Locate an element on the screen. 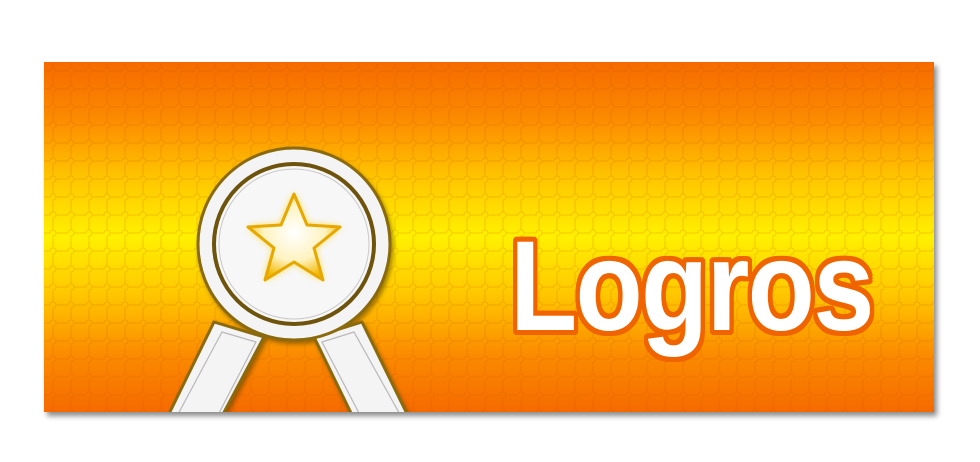  achievements-title: Logros is located at coordinates (692, 286).